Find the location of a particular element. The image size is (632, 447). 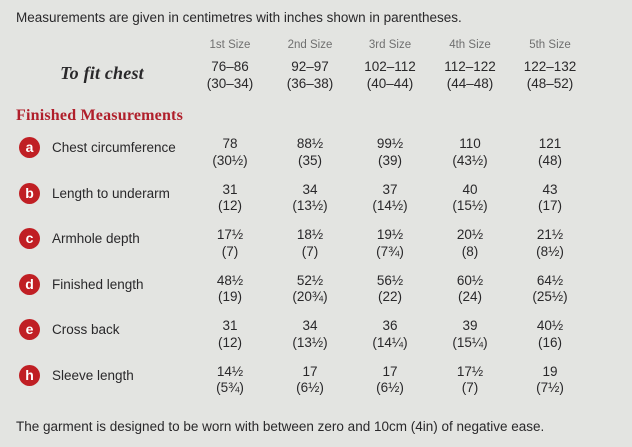

value-cell: 19 (7½) is located at coordinates (550, 380).